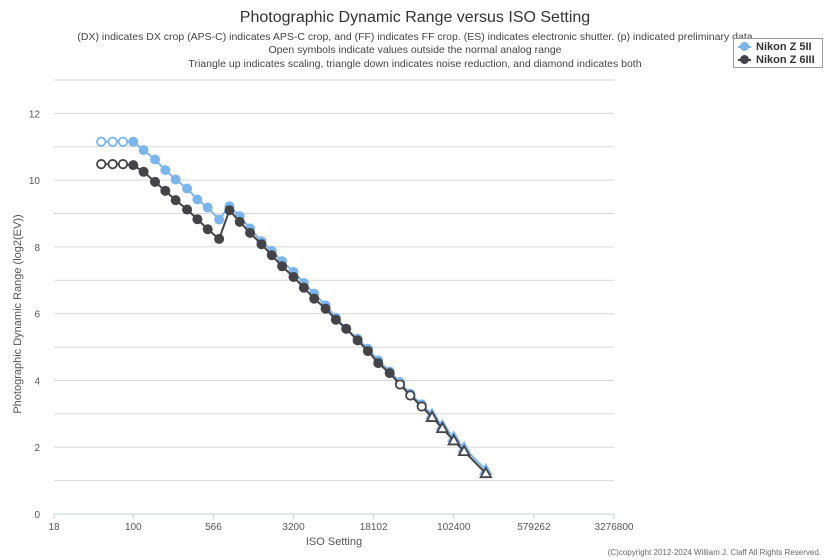 This screenshot has width=831, height=560. Describe the element at coordinates (454, 527) in the screenshot. I see `x-tick-label: 102400` at that location.